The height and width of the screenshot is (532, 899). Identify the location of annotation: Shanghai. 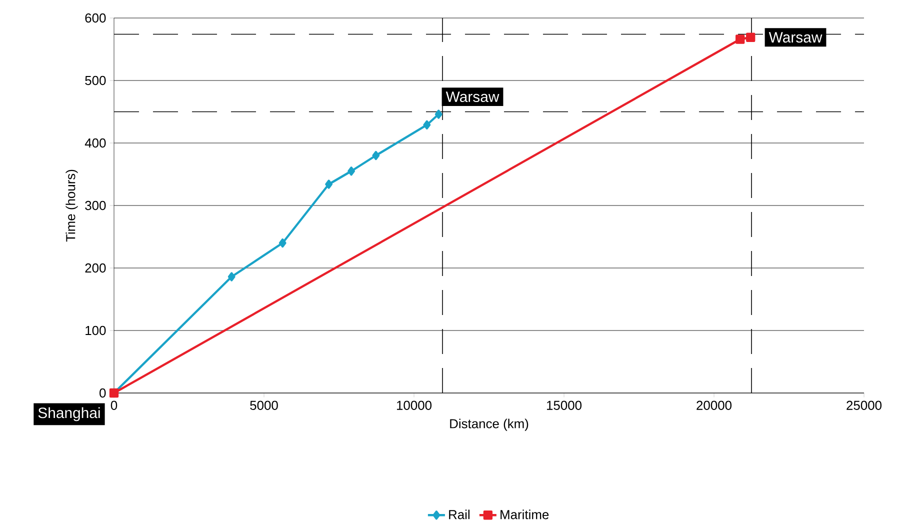
(69, 414).